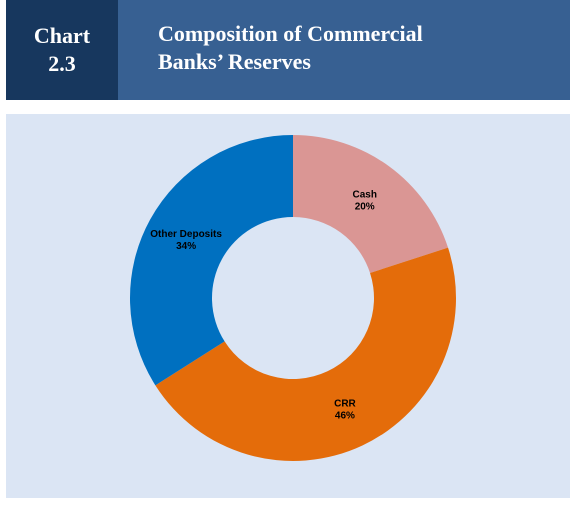 The width and height of the screenshot is (576, 512). I want to click on slice-value-label: 20%, so click(365, 206).